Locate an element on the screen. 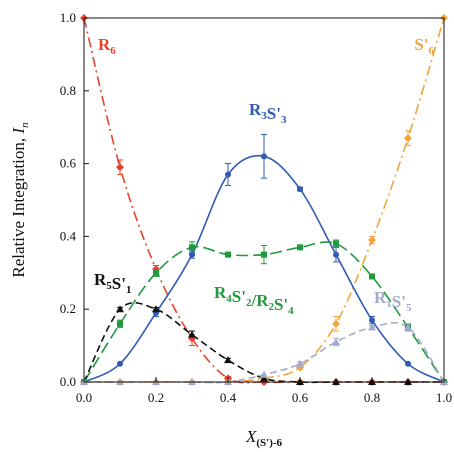  y-tick-label: 0.6 is located at coordinates (68, 163).